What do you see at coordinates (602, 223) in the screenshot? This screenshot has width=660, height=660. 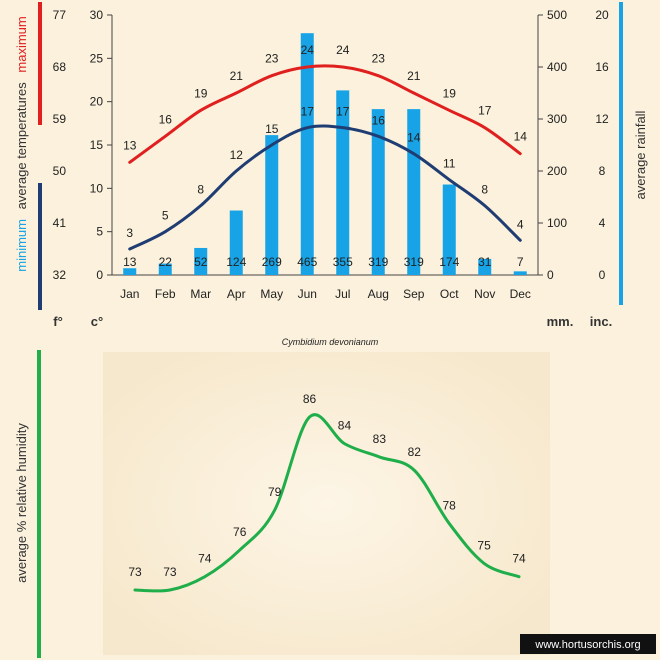 I see `inch-tick-4: 4` at bounding box center [602, 223].